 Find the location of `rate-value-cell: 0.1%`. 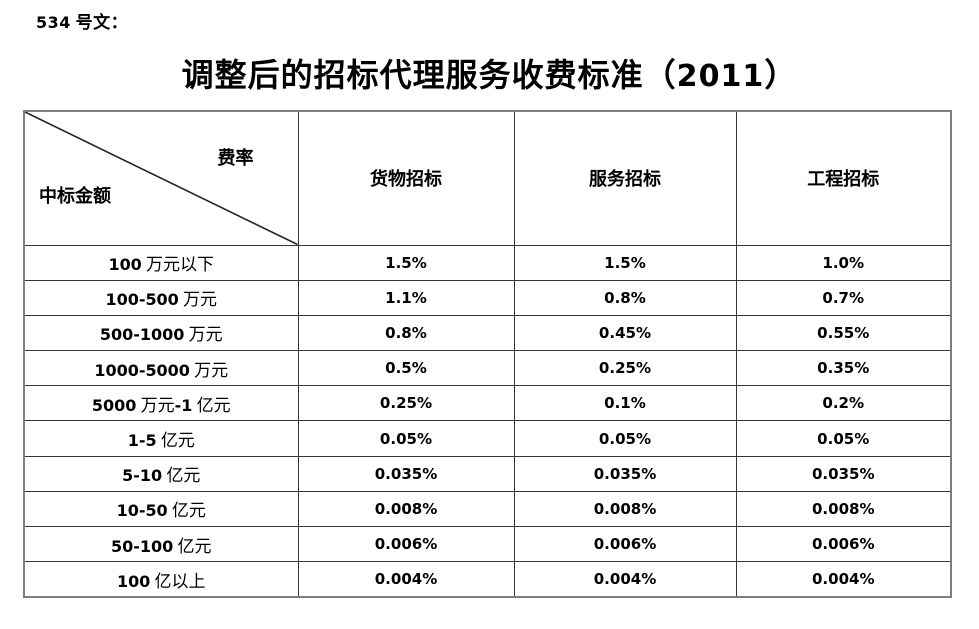

rate-value-cell: 0.1% is located at coordinates (625, 403).